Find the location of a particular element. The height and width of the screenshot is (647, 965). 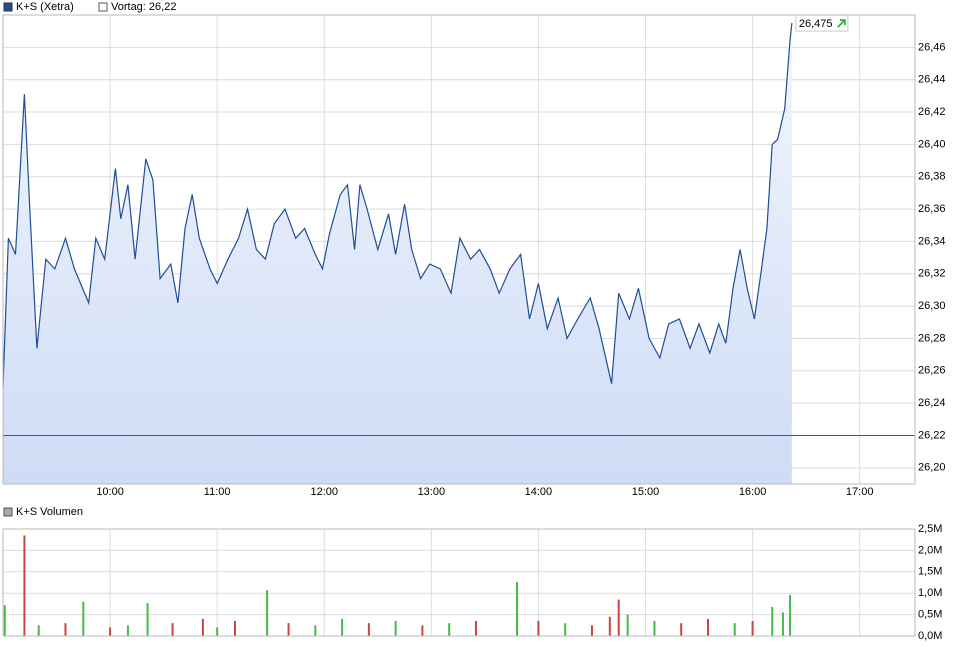

y-tick-label: 1,5M is located at coordinates (930, 572).